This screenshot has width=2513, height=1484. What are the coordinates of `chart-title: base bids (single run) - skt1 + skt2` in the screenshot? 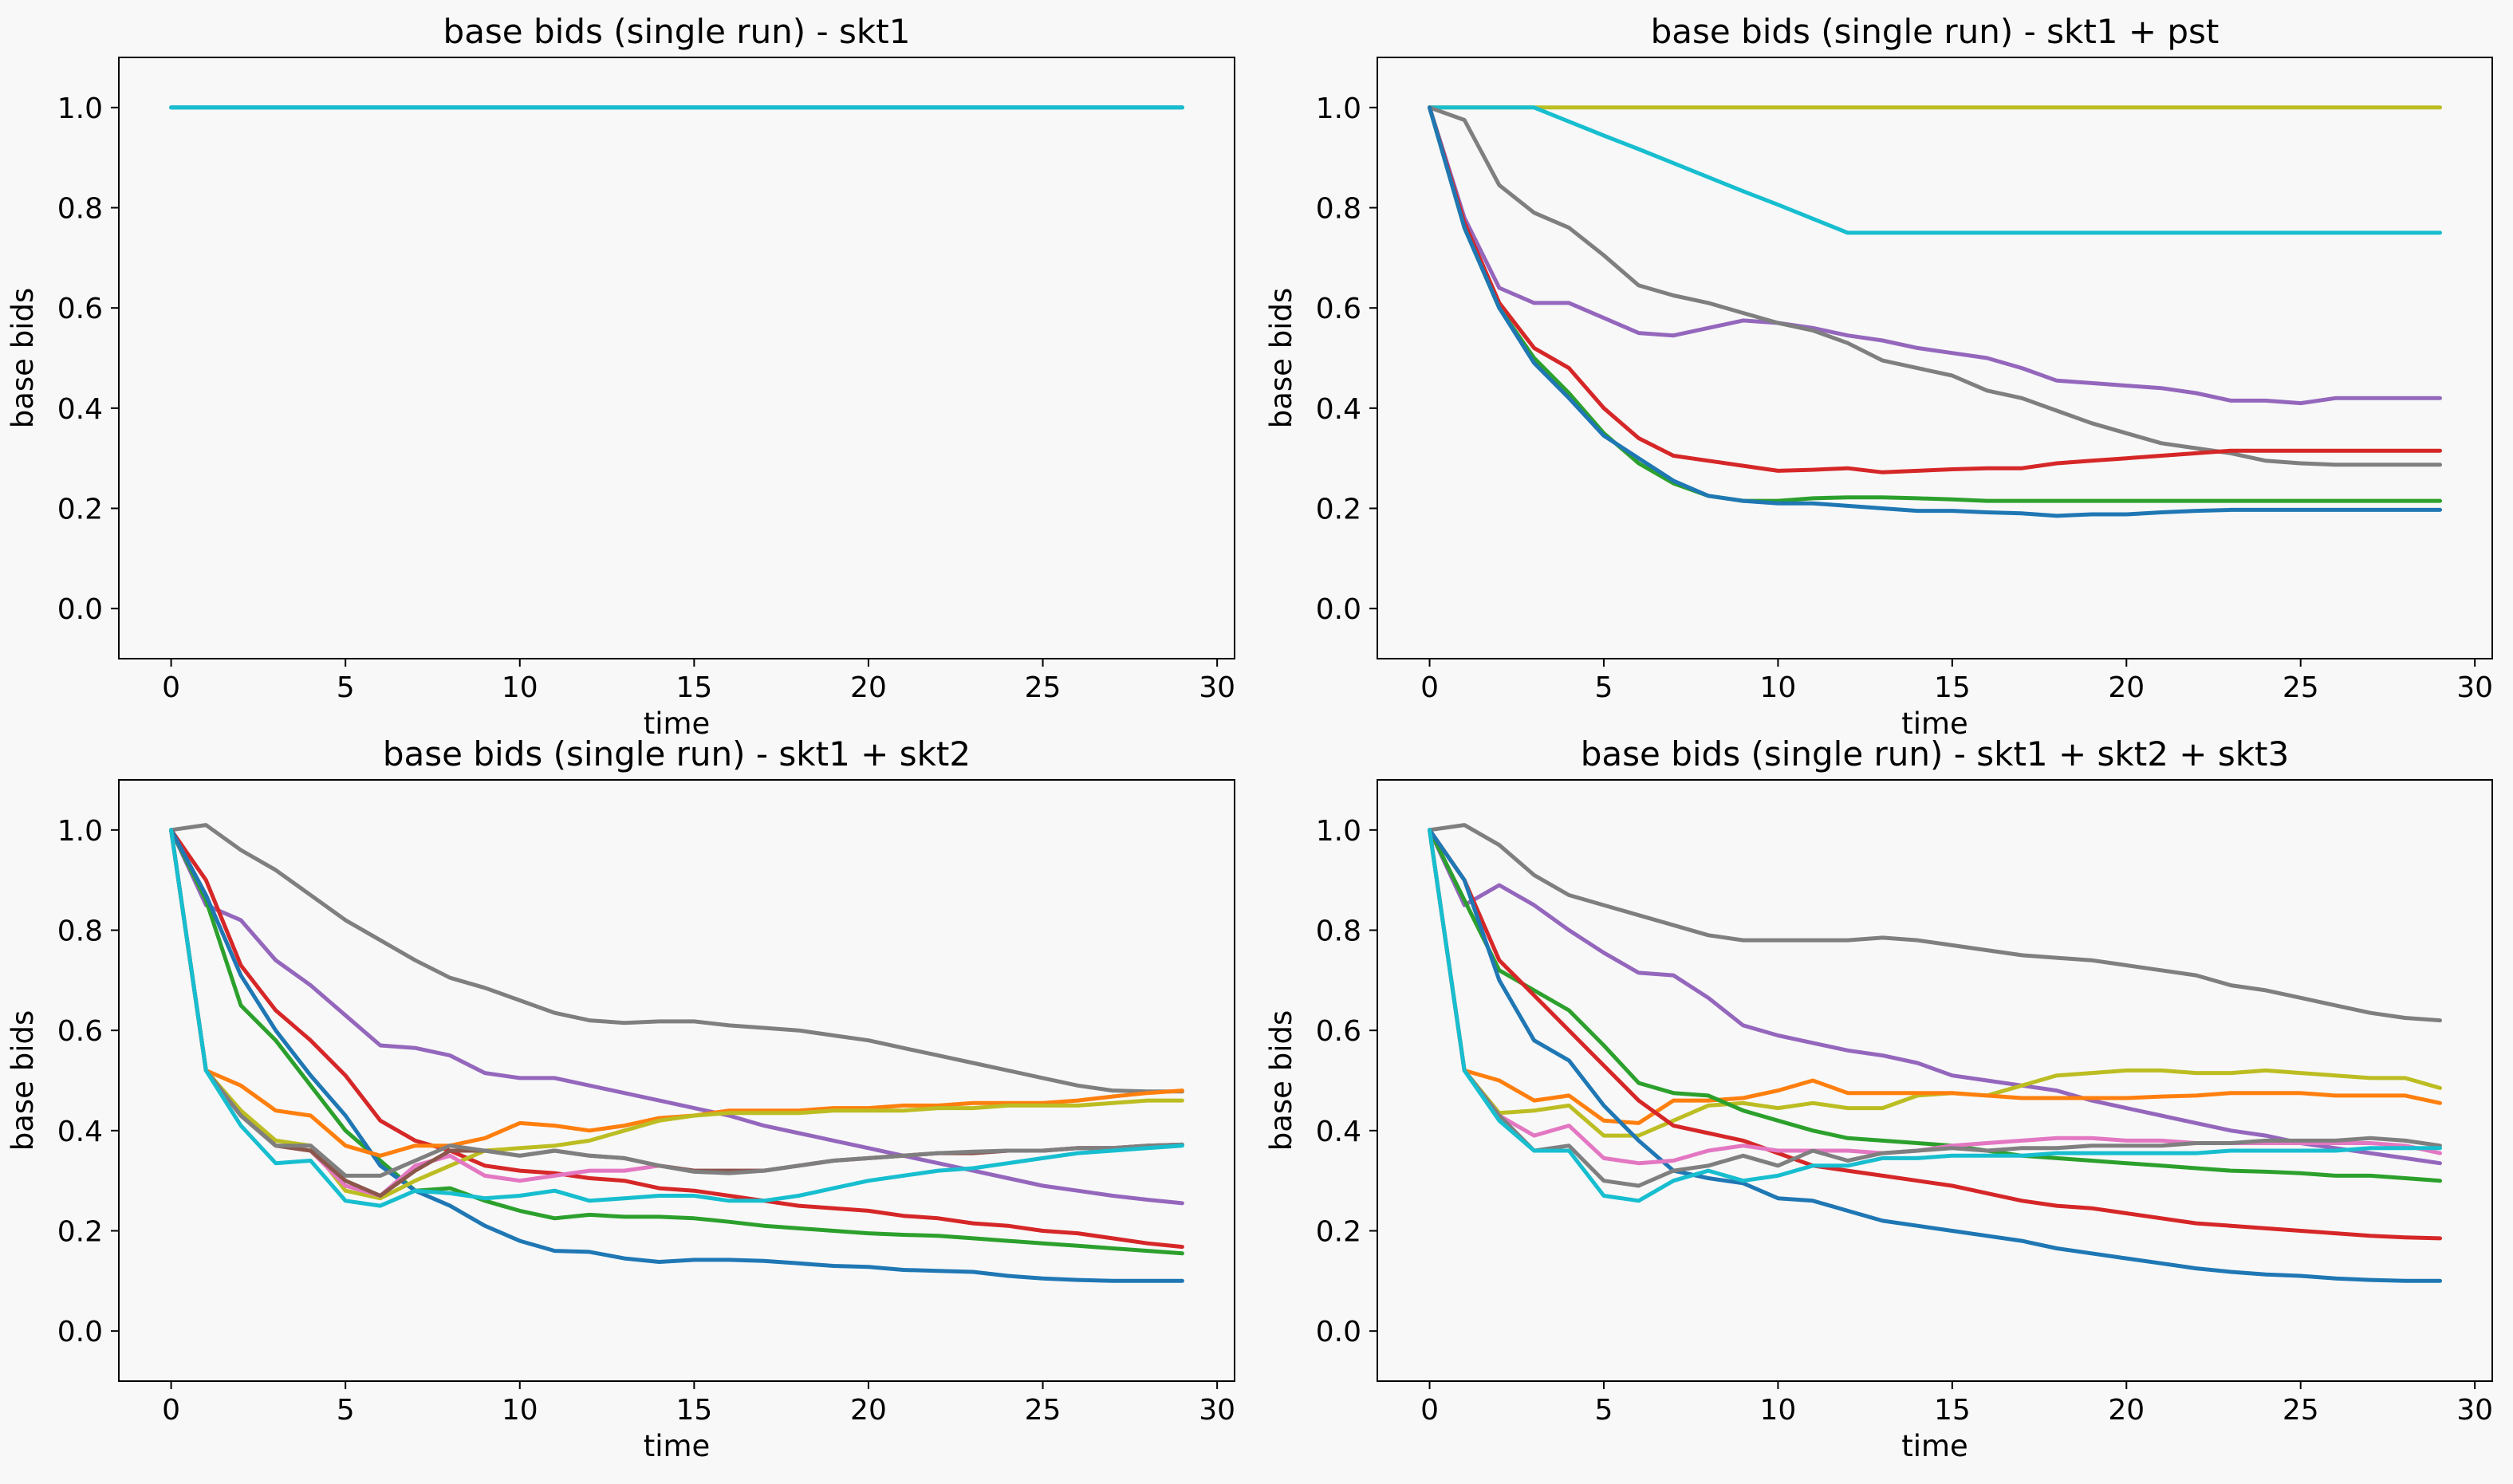 It's located at (677, 753).